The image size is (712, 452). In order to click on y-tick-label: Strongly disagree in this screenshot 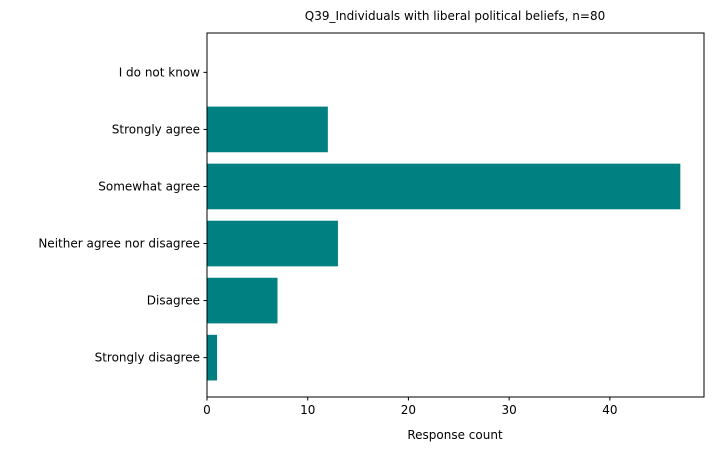, I will do `click(147, 358)`.